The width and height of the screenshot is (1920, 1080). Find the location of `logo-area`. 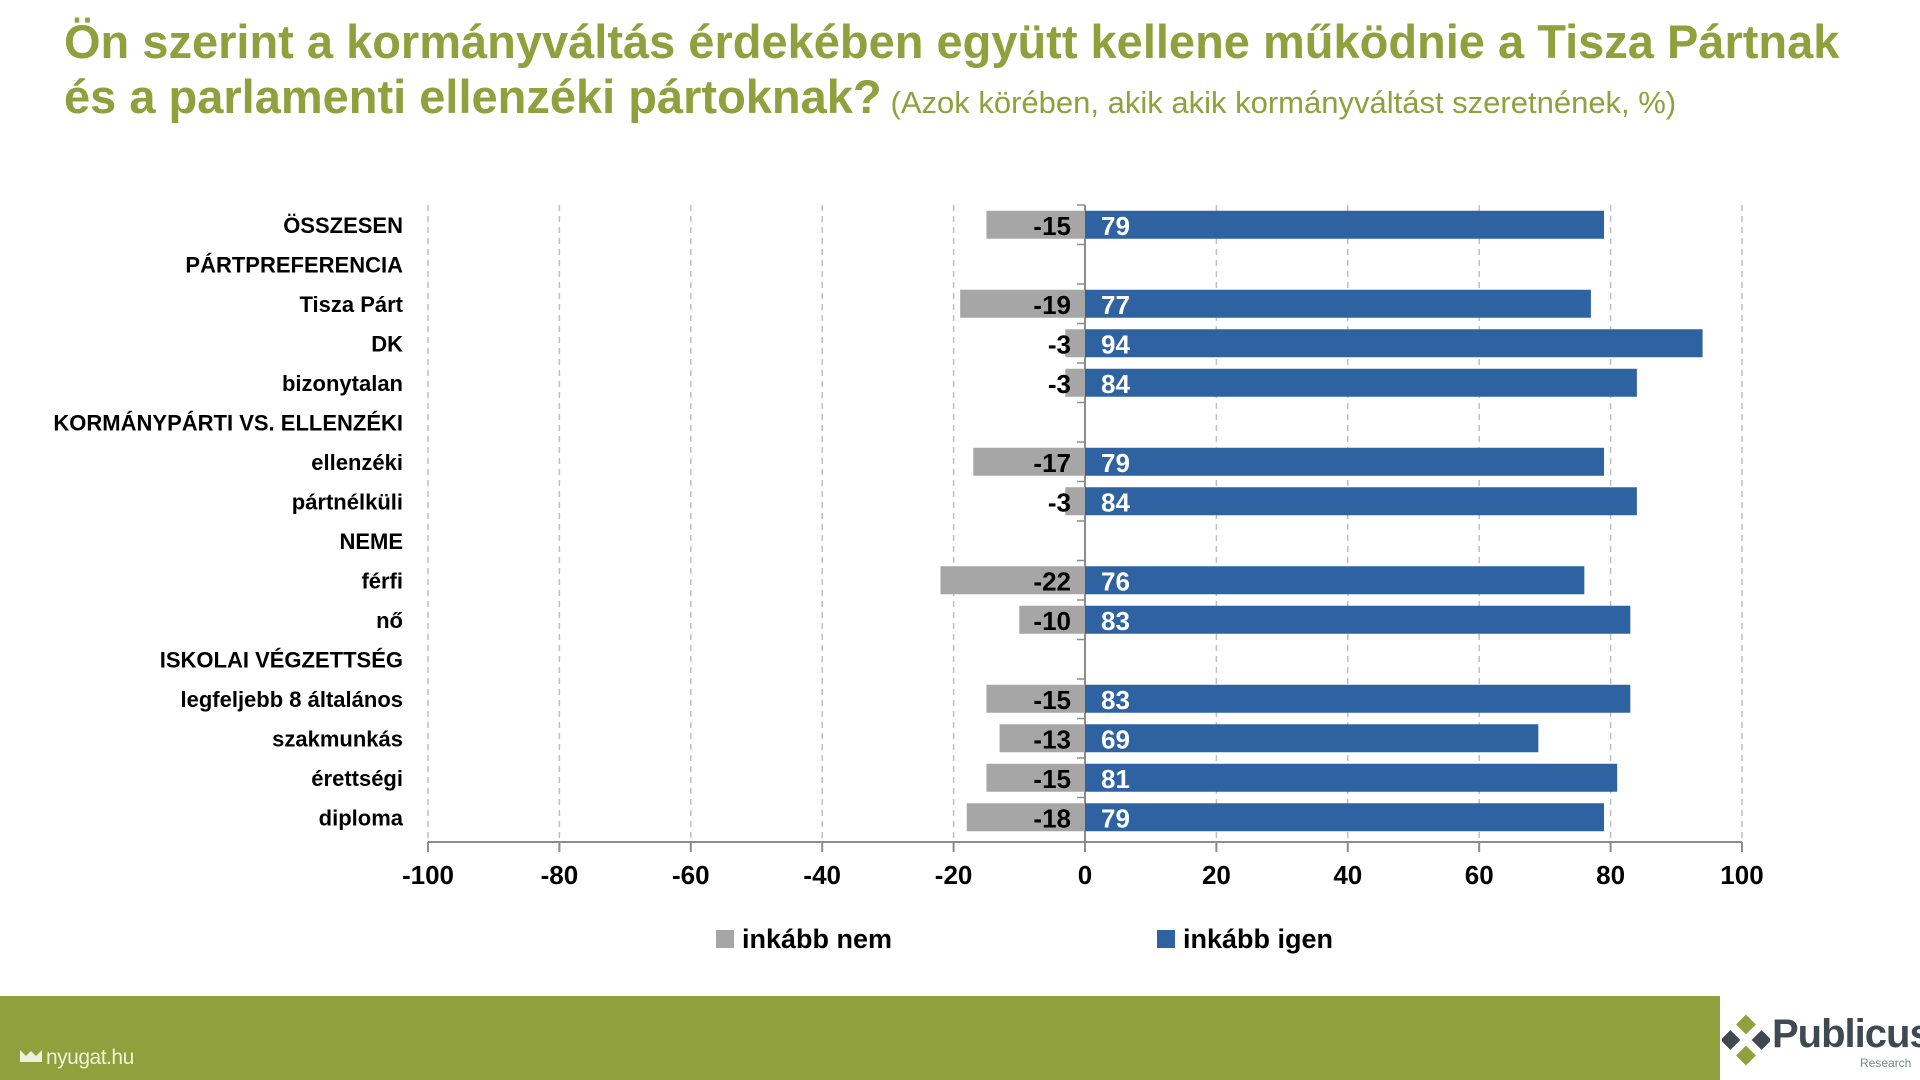

logo-area is located at coordinates (1820, 1038).